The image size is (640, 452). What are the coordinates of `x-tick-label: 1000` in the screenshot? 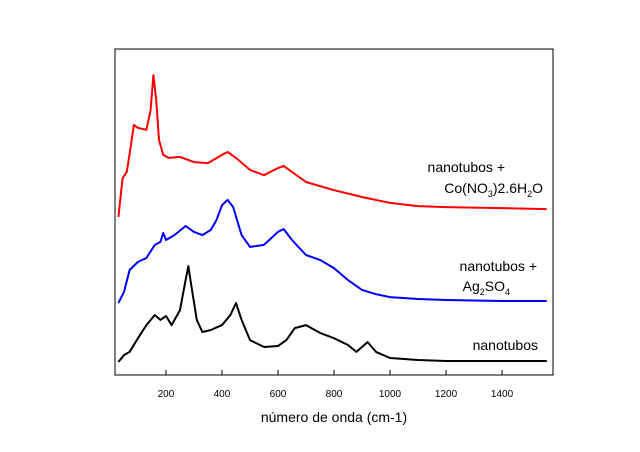 It's located at (390, 394).